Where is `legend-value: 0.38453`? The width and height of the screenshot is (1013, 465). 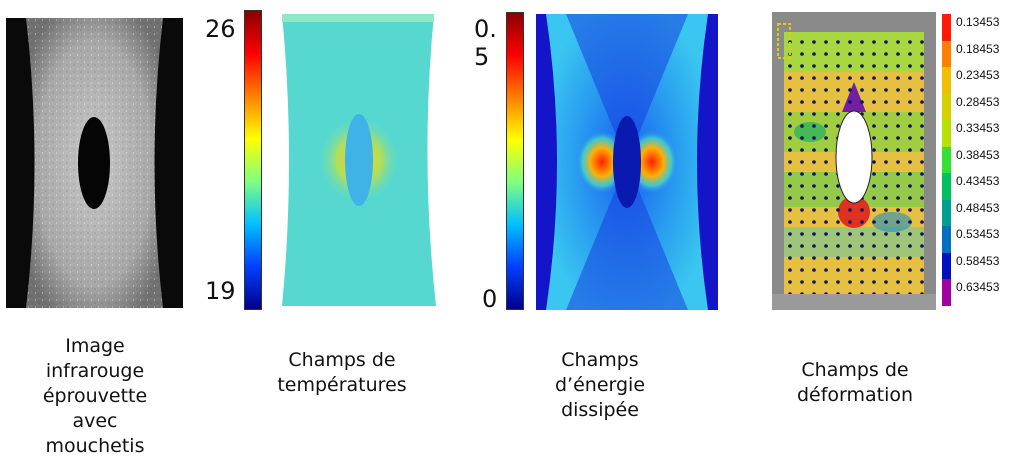
legend-value: 0.38453 is located at coordinates (977, 155).